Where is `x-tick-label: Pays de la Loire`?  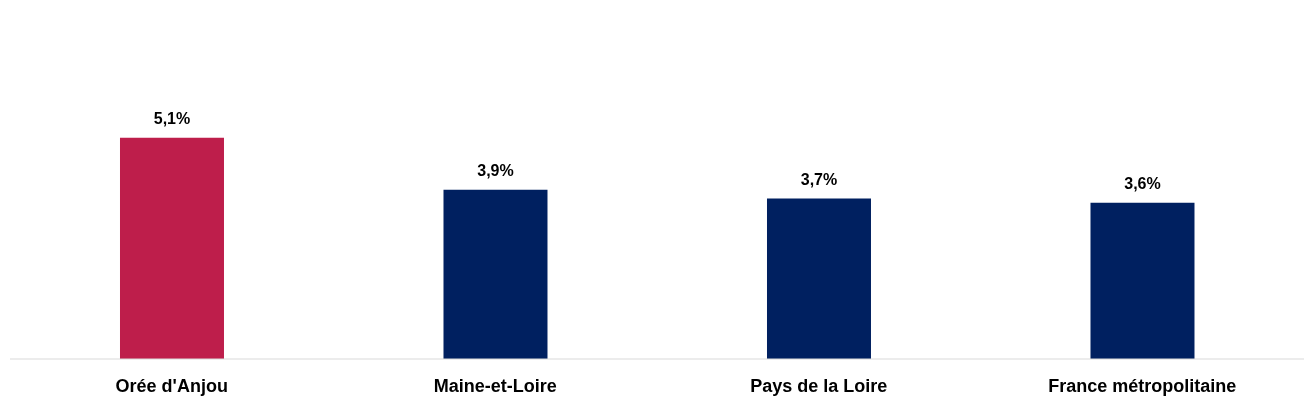
x-tick-label: Pays de la Loire is located at coordinates (819, 385).